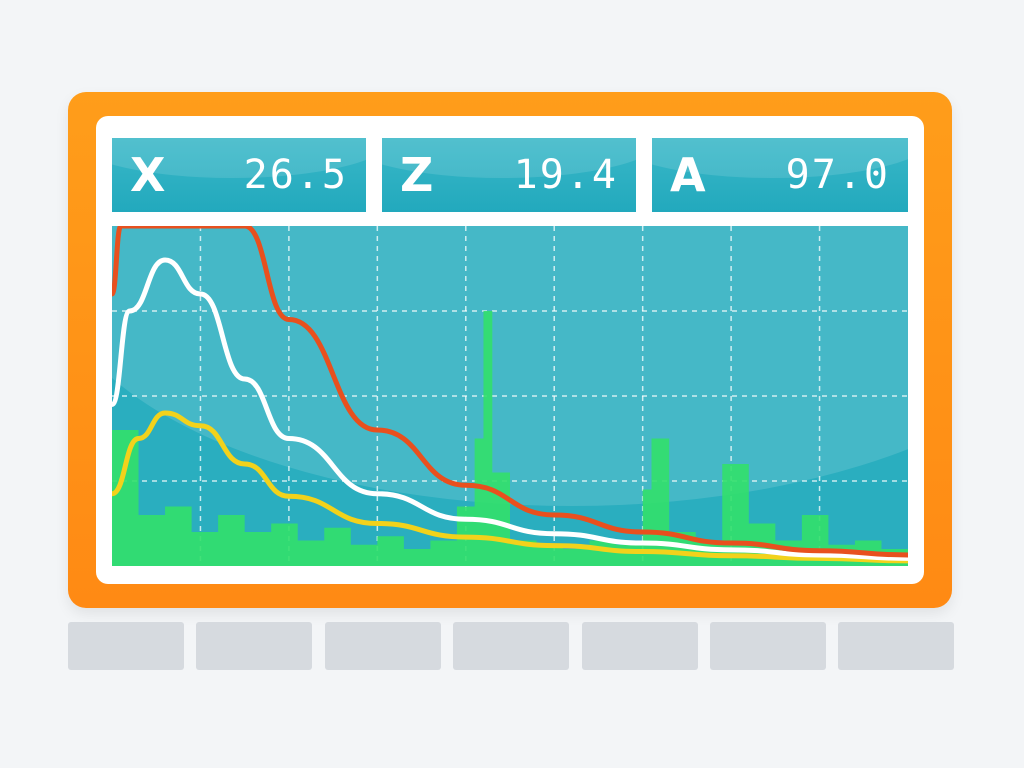 The image size is (1024, 768). What do you see at coordinates (780, 175) in the screenshot?
I see `readout-a: A 97.0` at bounding box center [780, 175].